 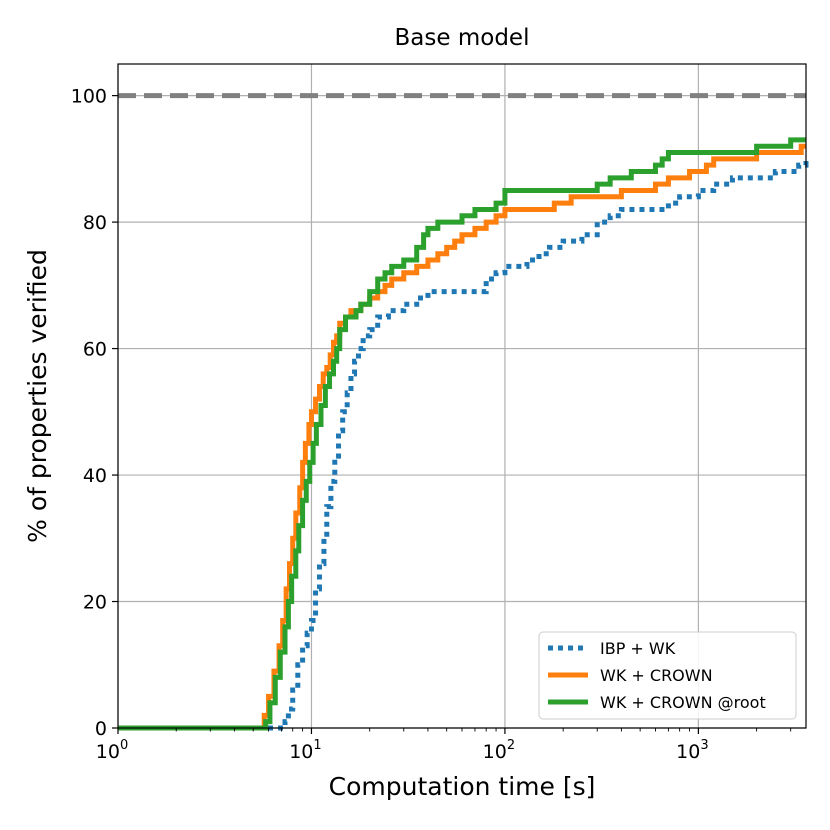 What do you see at coordinates (124, 745) in the screenshot?
I see `x-tick-exponent: 0` at bounding box center [124, 745].